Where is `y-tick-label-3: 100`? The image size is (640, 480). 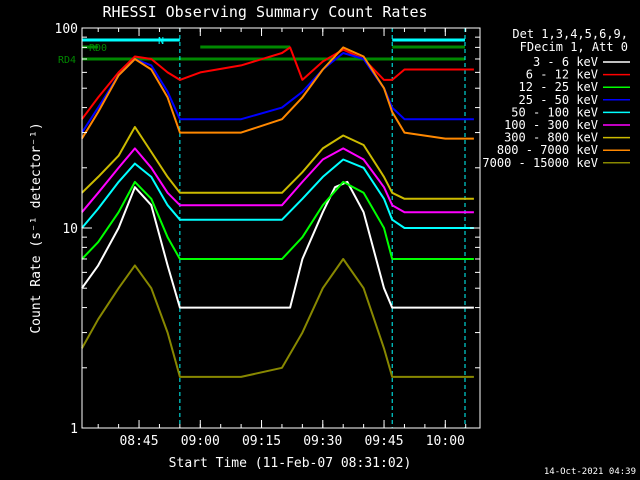
y-tick-label-3: 100 is located at coordinates (66, 29).